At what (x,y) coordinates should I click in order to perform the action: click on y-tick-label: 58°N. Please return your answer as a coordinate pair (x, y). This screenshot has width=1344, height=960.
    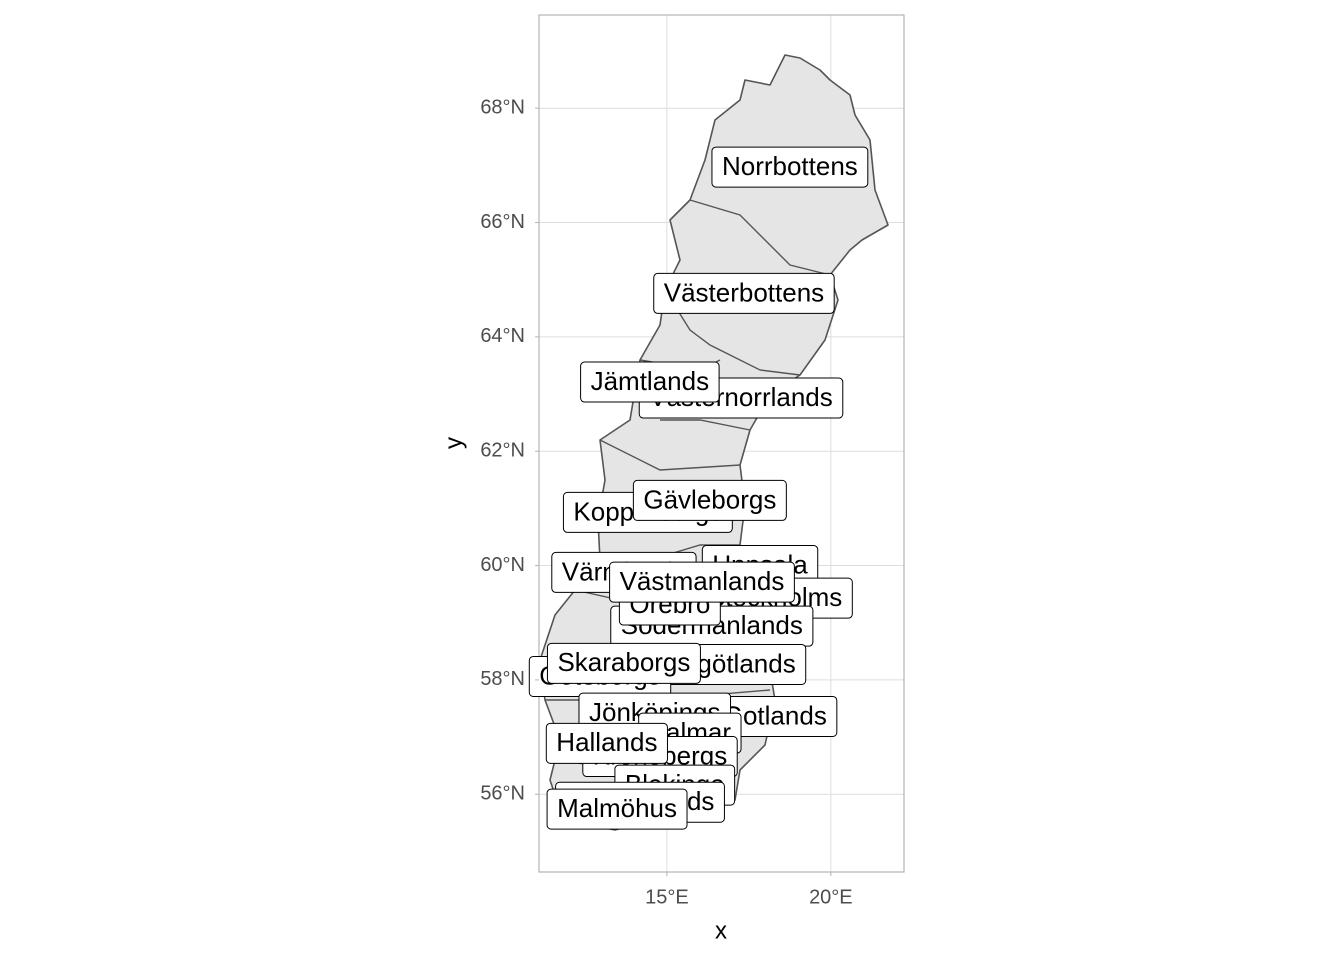
    Looking at the image, I should click on (502, 679).